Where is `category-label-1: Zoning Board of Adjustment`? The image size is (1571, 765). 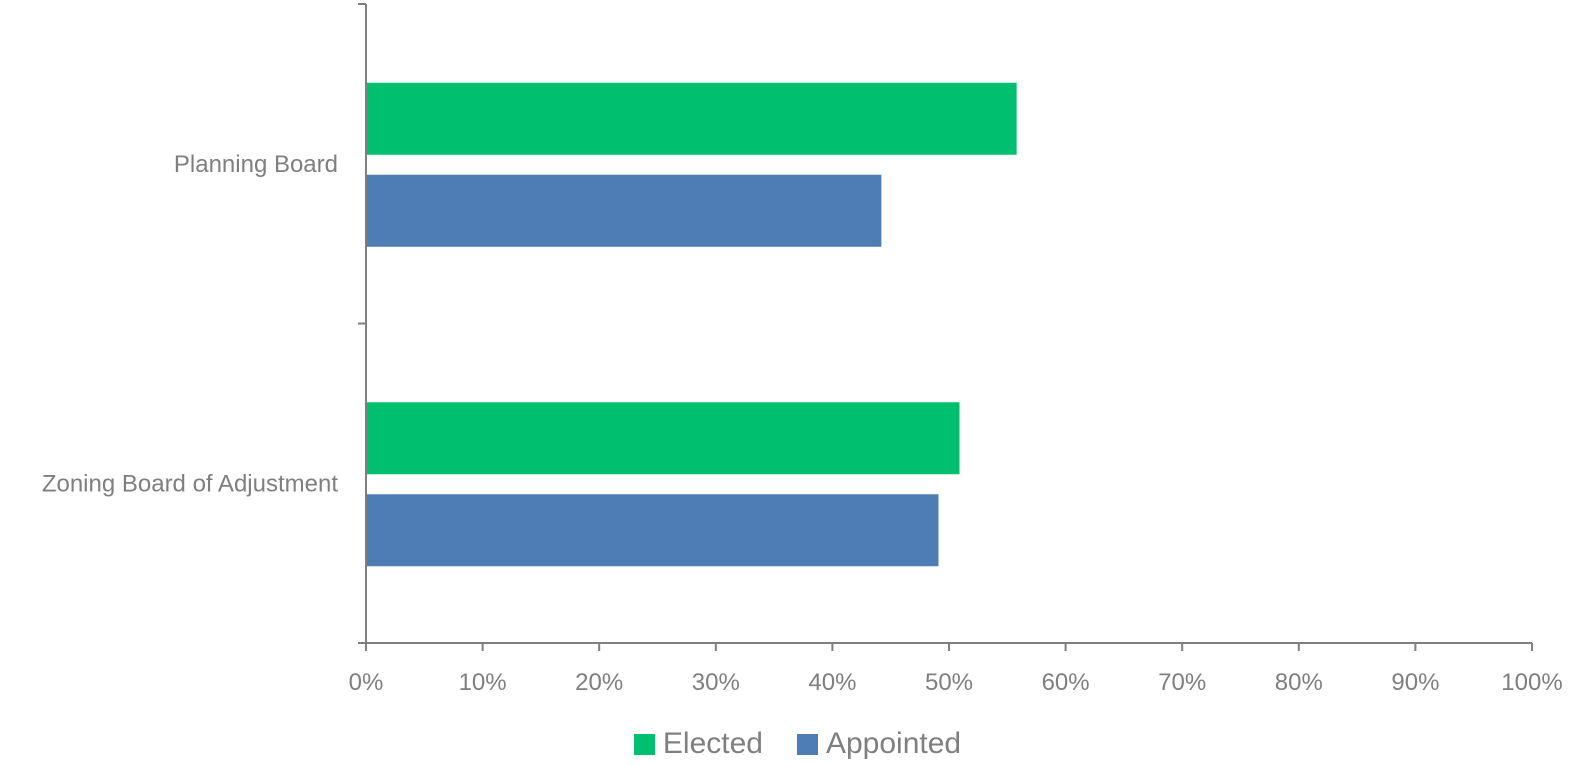 category-label-1: Zoning Board of Adjustment is located at coordinates (190, 483).